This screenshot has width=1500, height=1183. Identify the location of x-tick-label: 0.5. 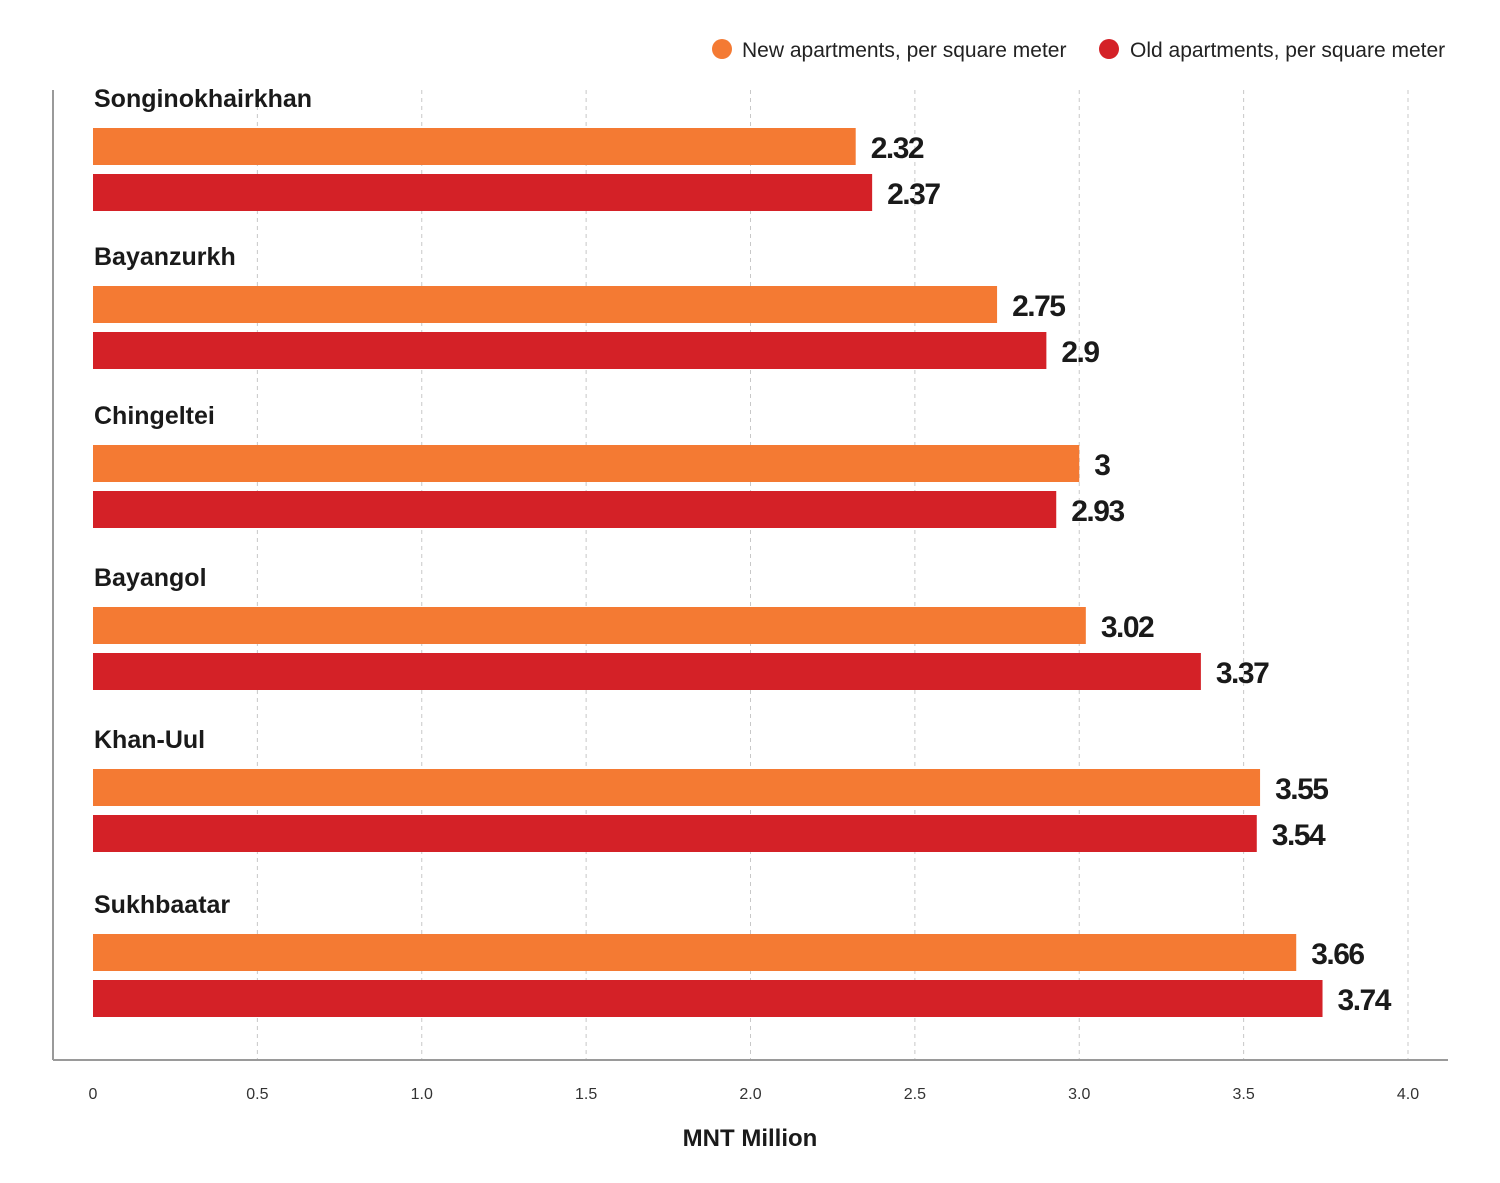
(257, 1094).